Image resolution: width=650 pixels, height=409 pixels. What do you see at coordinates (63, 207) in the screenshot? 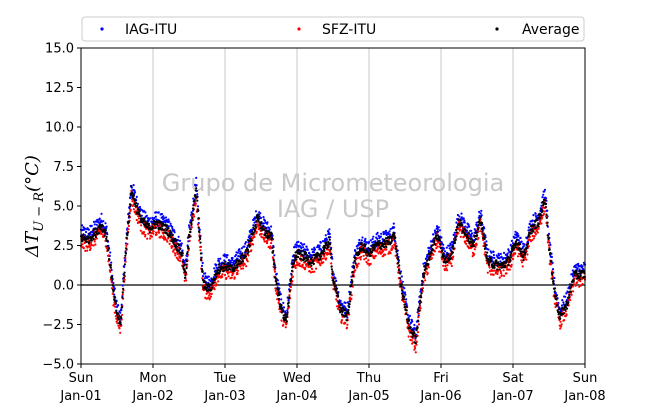
I see `y-tick-label: 5.0` at bounding box center [63, 207].